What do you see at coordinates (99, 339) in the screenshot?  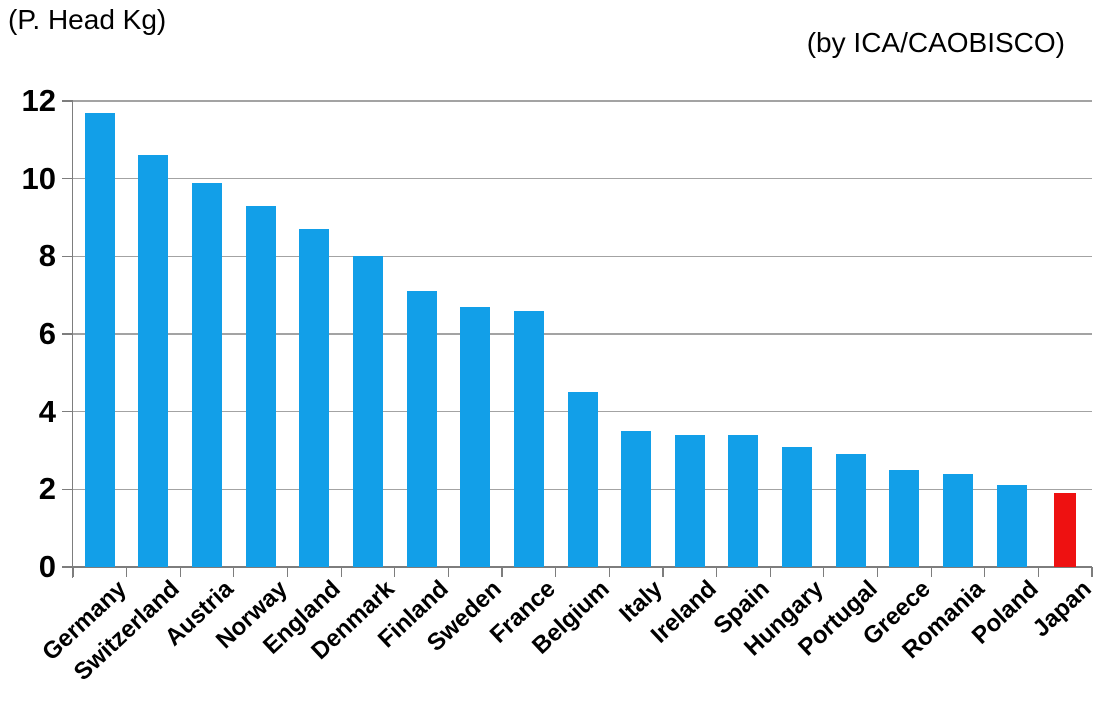 I see `bar-germany` at bounding box center [99, 339].